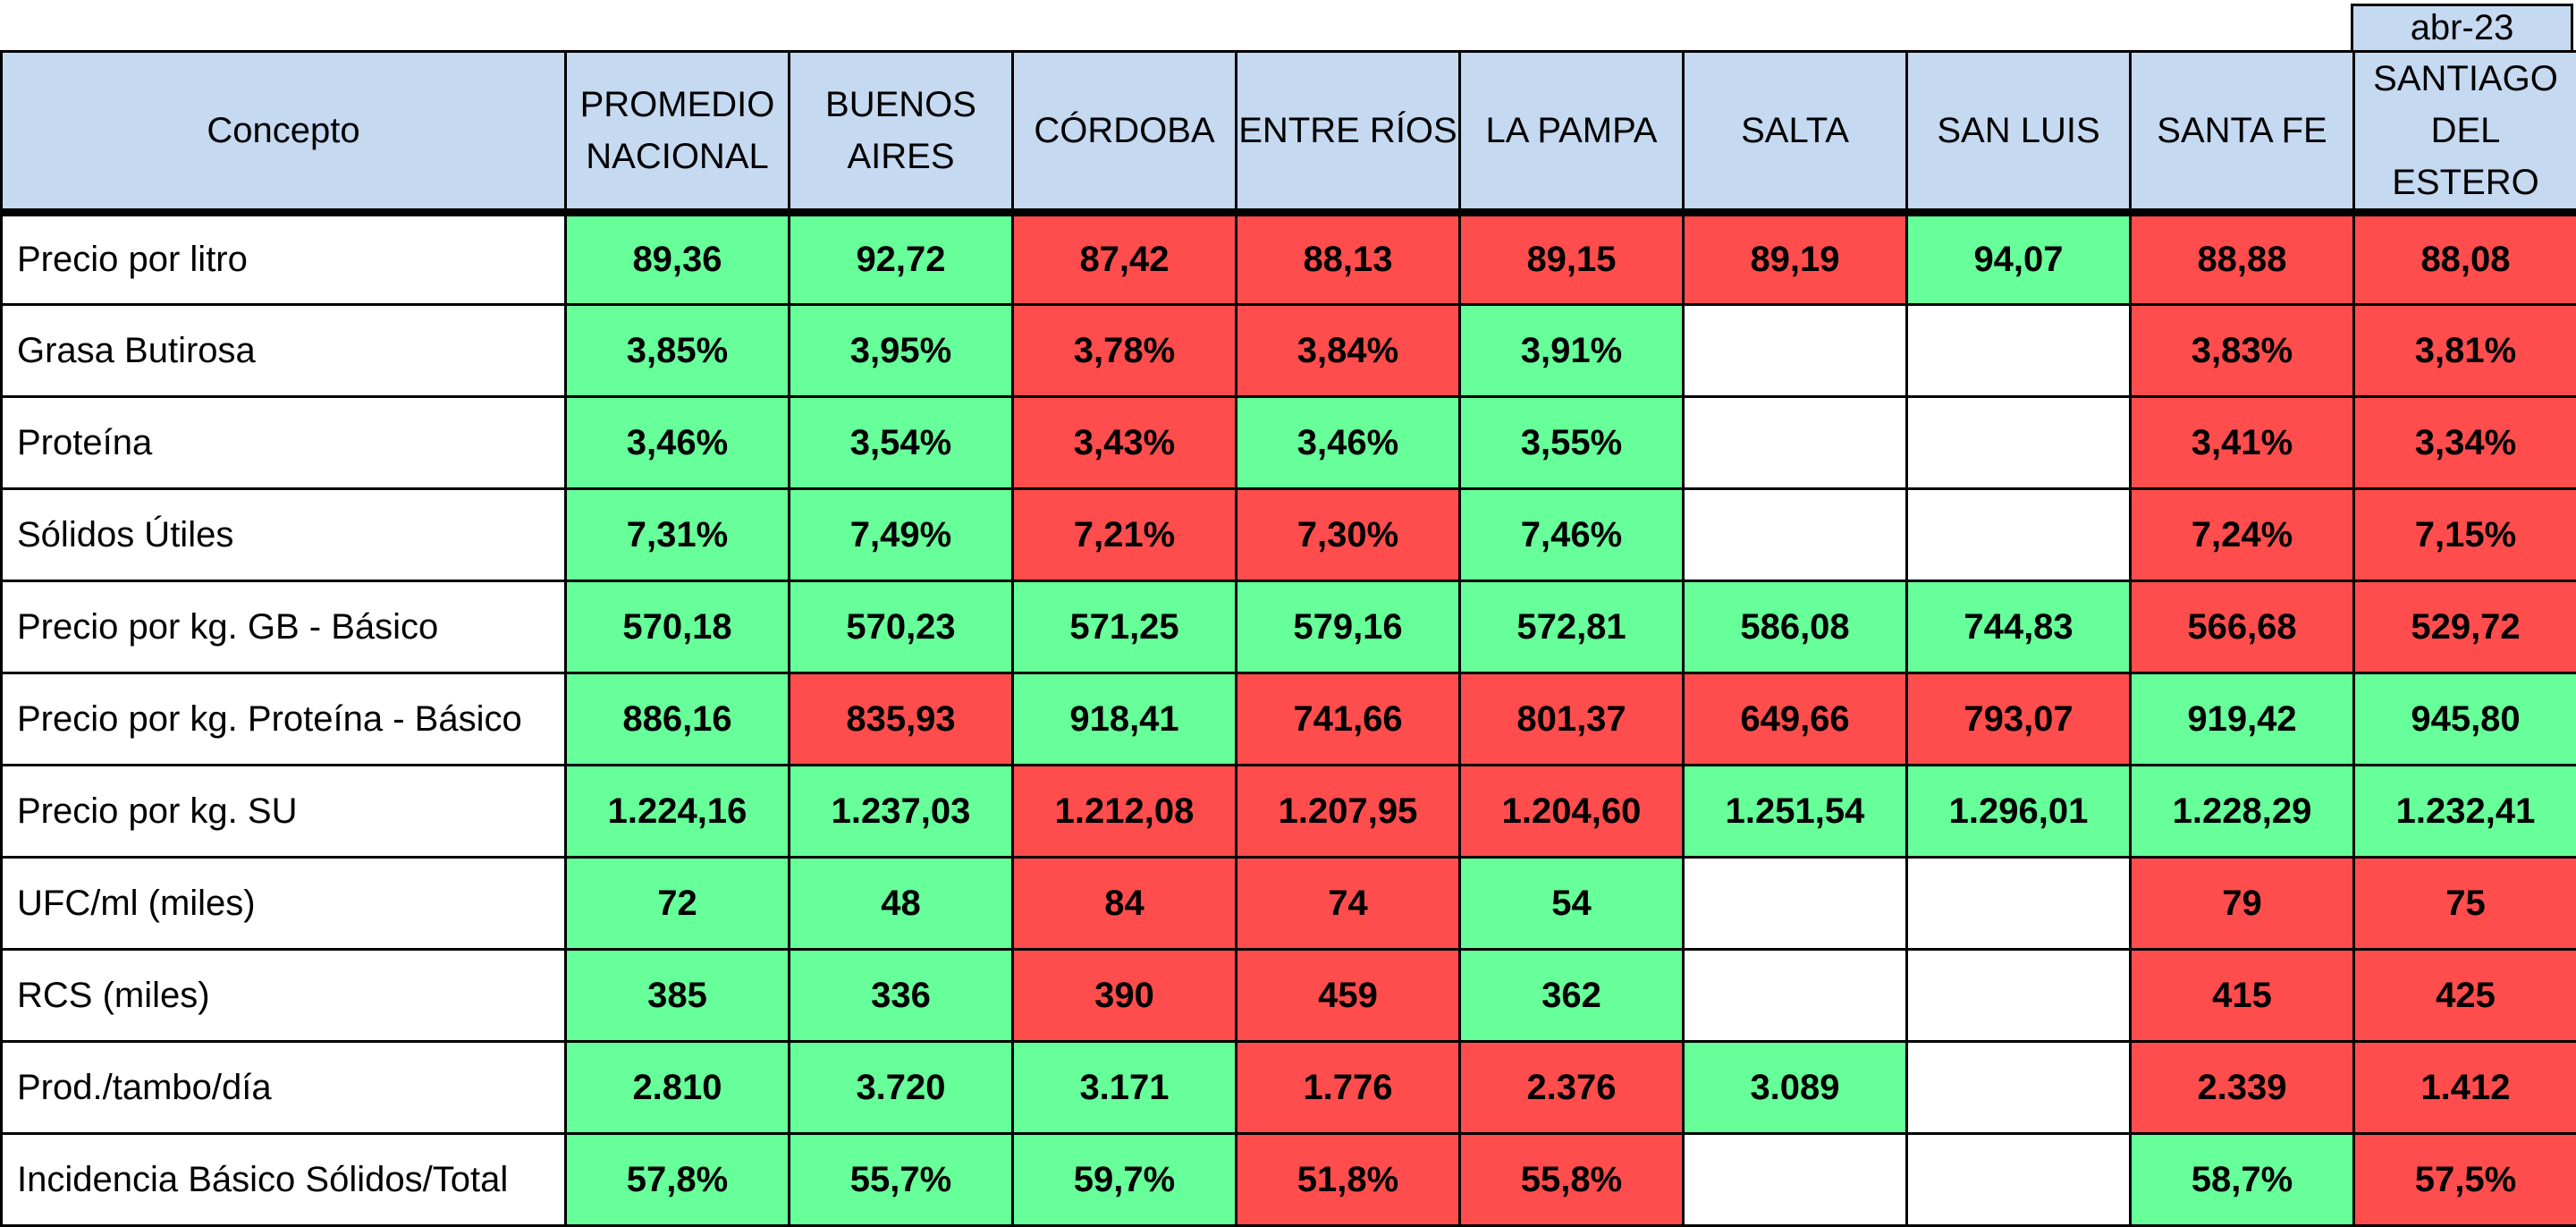 The width and height of the screenshot is (2576, 1227). Describe the element at coordinates (2465, 1088) in the screenshot. I see `value-cell: 1.412` at that location.